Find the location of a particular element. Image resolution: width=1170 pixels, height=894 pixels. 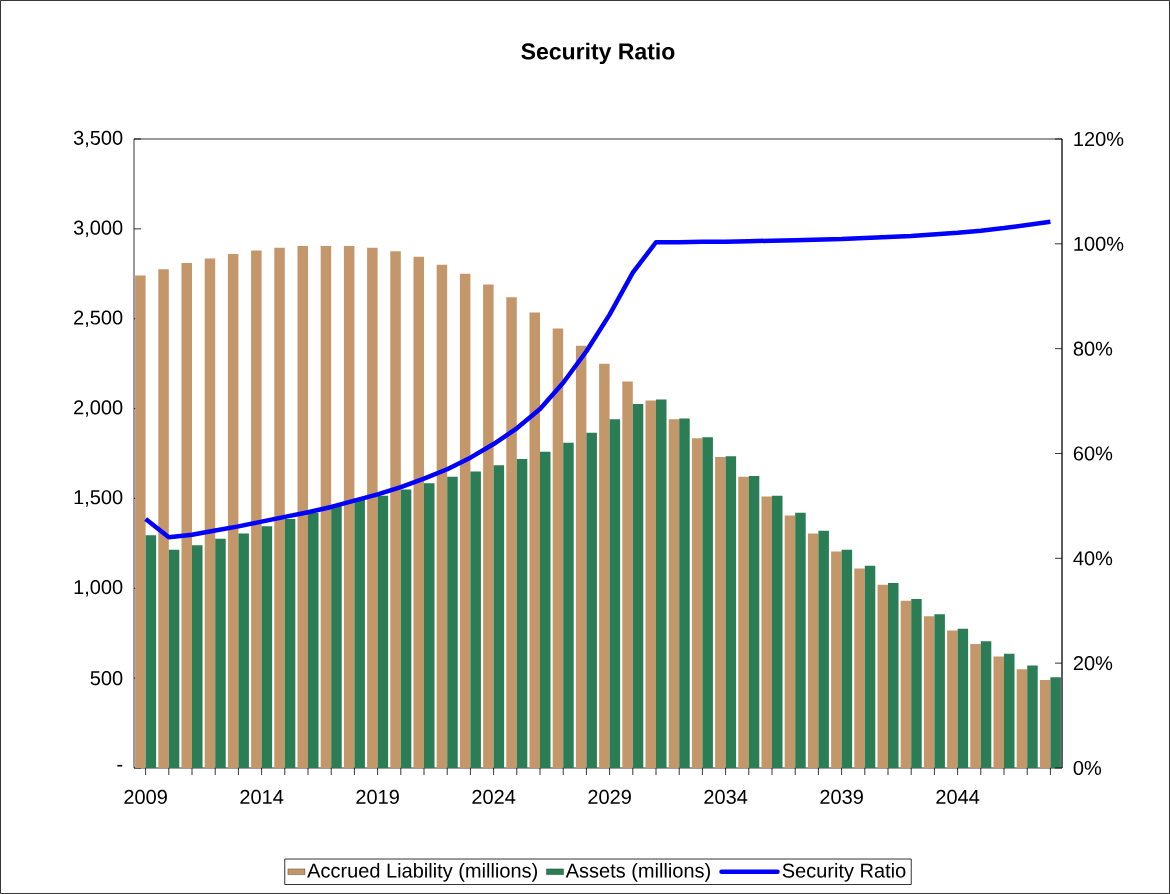

legend-label: Security Ratio is located at coordinates (844, 872).